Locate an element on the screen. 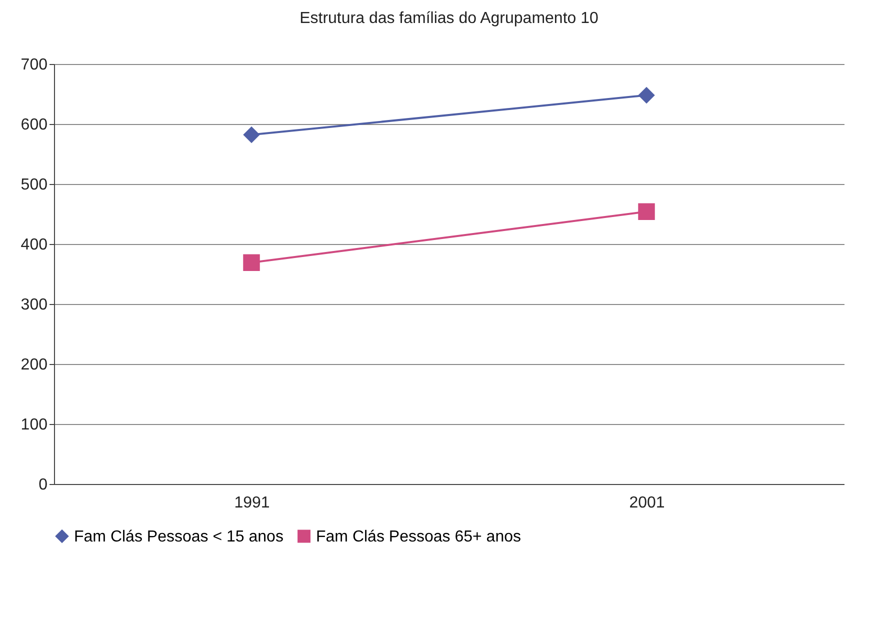 The height and width of the screenshot is (630, 895). y-tick-label: 100 is located at coordinates (34, 425).